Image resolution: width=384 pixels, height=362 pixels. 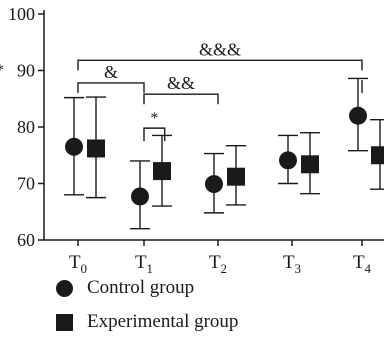 I want to click on legend-label-control: Control group, so click(x=141, y=287).